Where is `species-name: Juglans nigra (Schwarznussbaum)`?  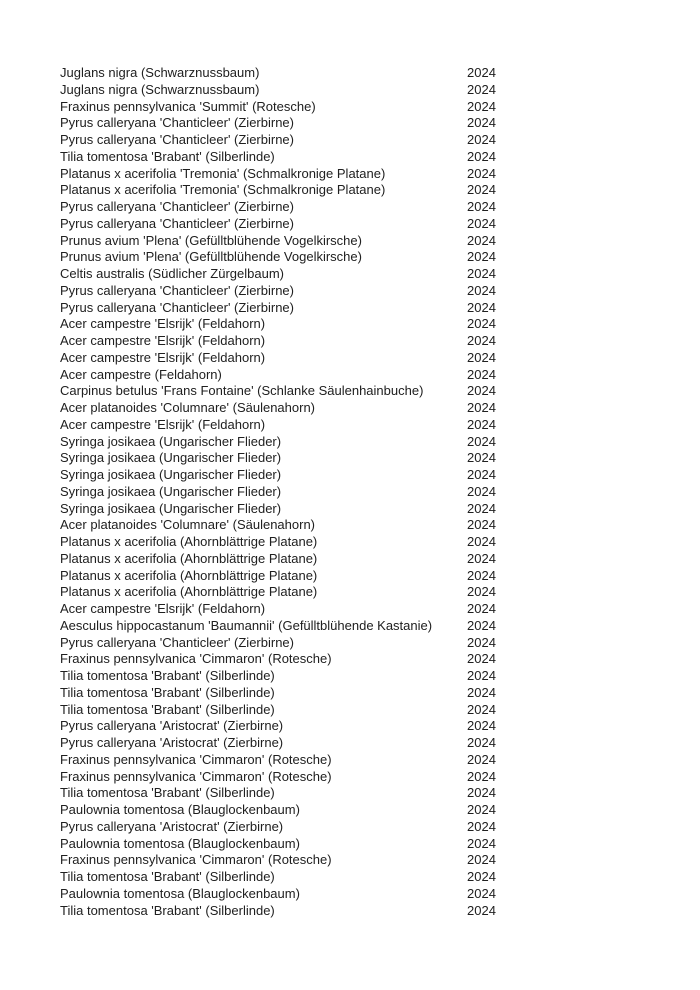
species-name: Juglans nigra (Schwarznussbaum) is located at coordinates (160, 72).